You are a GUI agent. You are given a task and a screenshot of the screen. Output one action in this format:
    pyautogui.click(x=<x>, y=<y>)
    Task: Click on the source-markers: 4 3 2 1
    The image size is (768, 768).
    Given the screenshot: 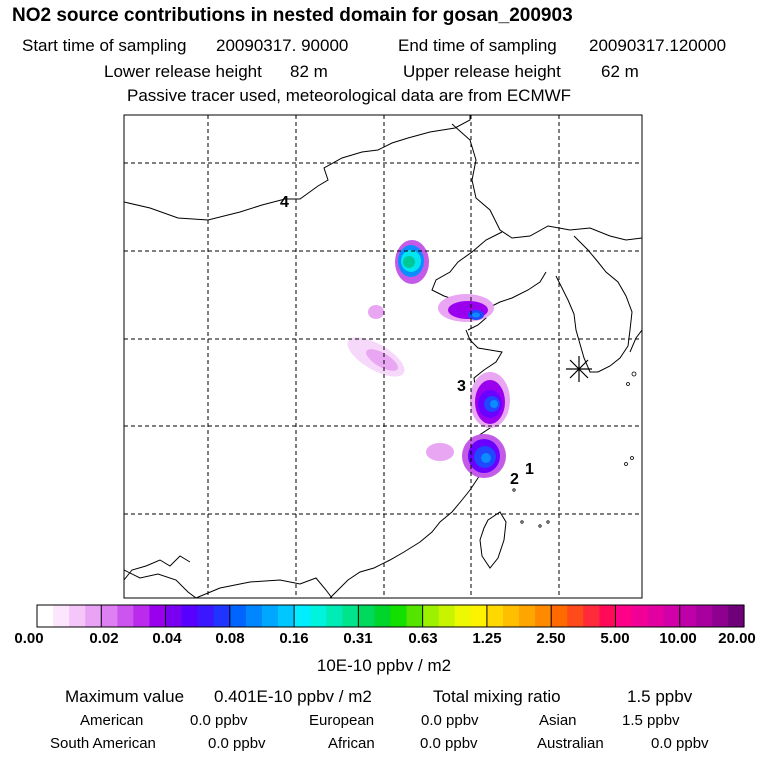 What is the action you would take?
    pyautogui.click(x=407, y=341)
    